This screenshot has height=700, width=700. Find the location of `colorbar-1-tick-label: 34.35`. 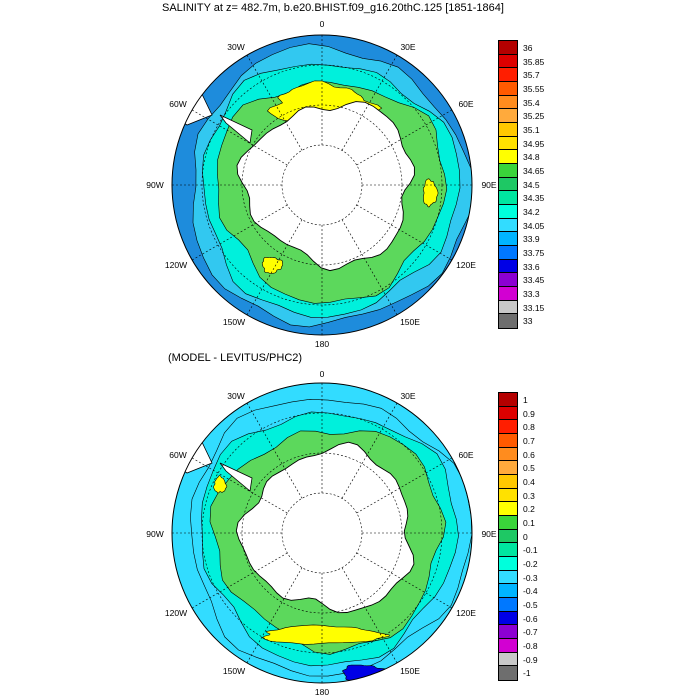

colorbar-1-tick-label: 34.35 is located at coordinates (534, 198).